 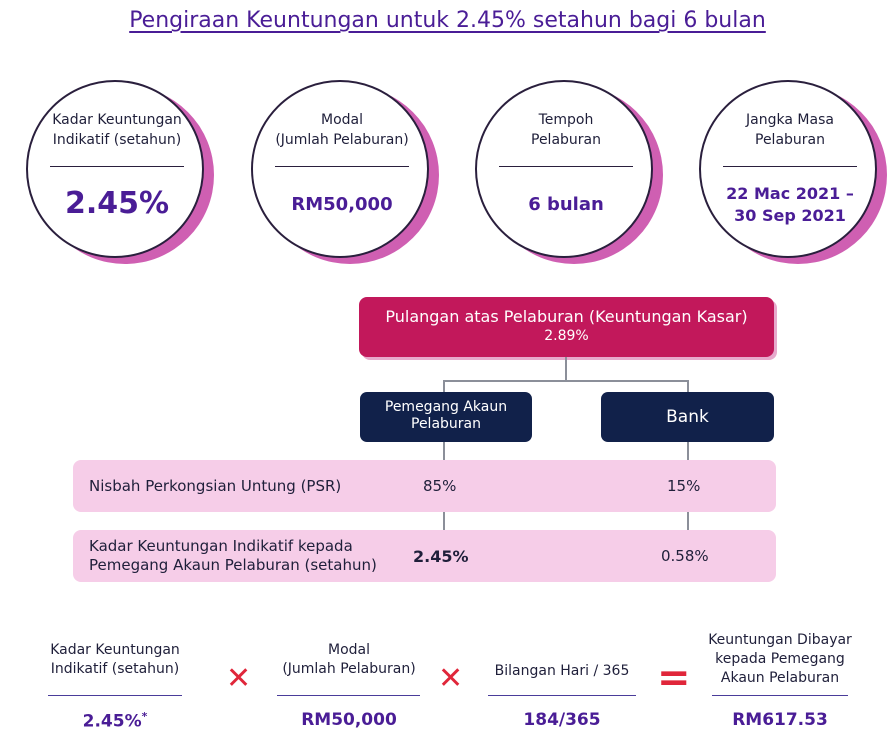 What do you see at coordinates (780, 720) in the screenshot?
I see `formula-result-value: RM617.53` at bounding box center [780, 720].